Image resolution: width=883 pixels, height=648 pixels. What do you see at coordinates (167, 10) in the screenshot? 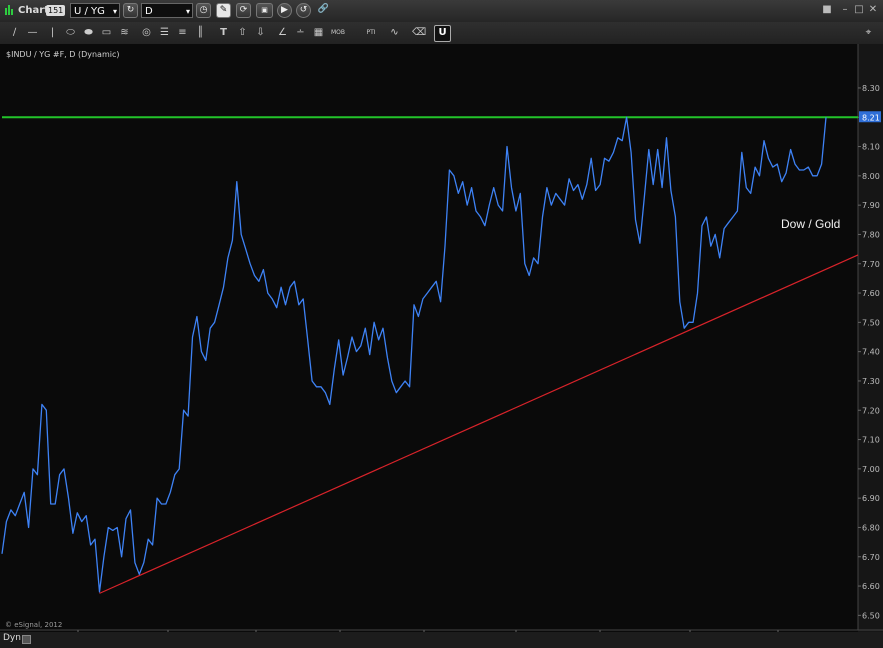
I see `interval-input: D ▾` at bounding box center [167, 10].